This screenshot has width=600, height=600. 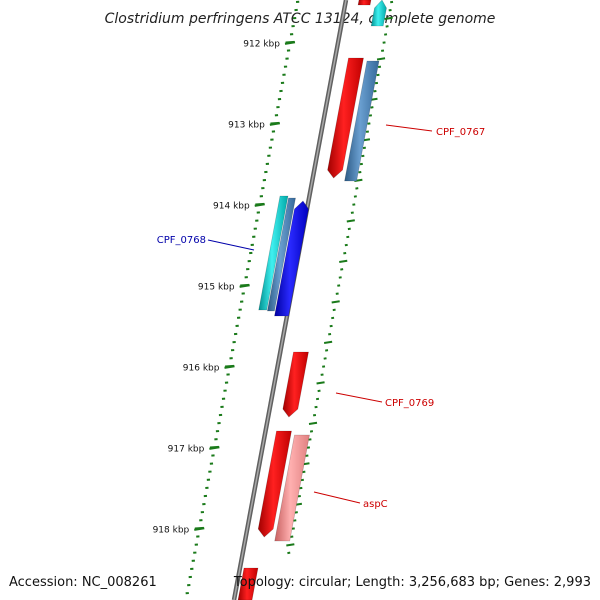 I want to click on gene-steel-cpf0767, so click(x=362, y=121).